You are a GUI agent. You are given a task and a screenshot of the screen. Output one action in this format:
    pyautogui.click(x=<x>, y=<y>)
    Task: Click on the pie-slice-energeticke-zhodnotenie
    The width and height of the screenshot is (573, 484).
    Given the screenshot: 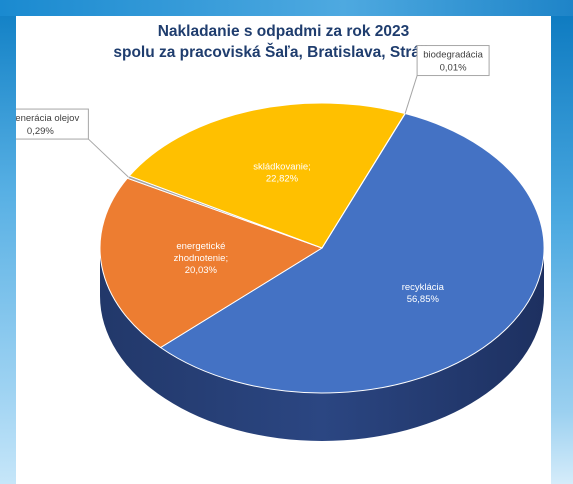 What is the action you would take?
    pyautogui.click(x=211, y=263)
    